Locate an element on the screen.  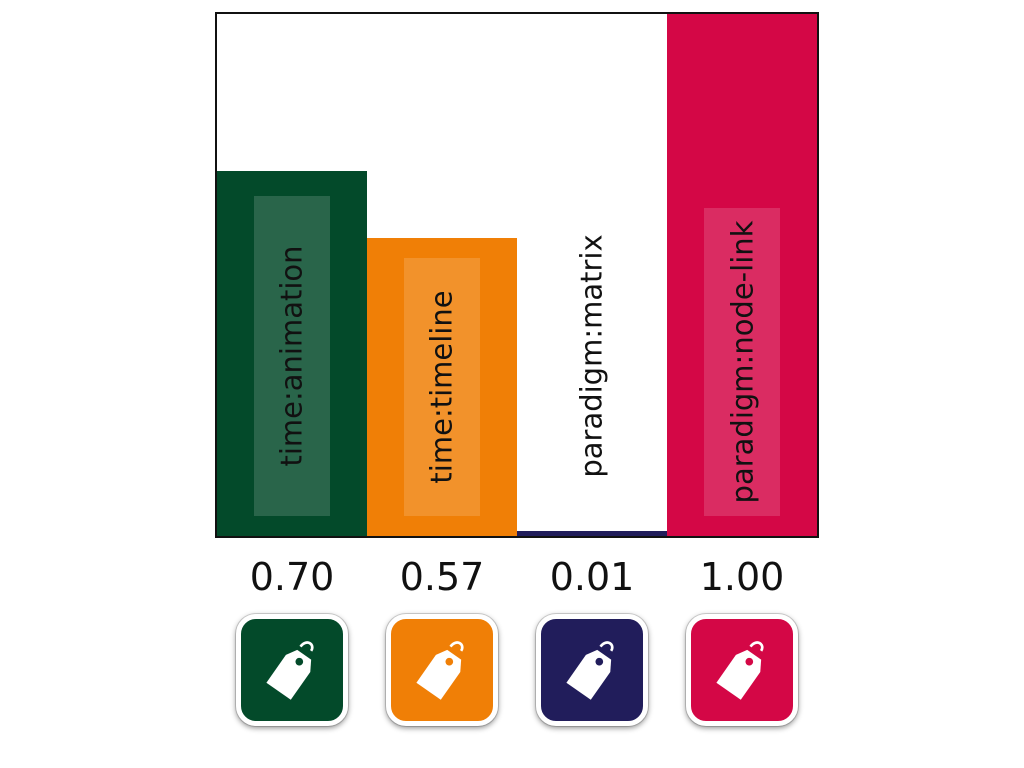
category-label: paradigm:node-link is located at coordinates (742, 362).